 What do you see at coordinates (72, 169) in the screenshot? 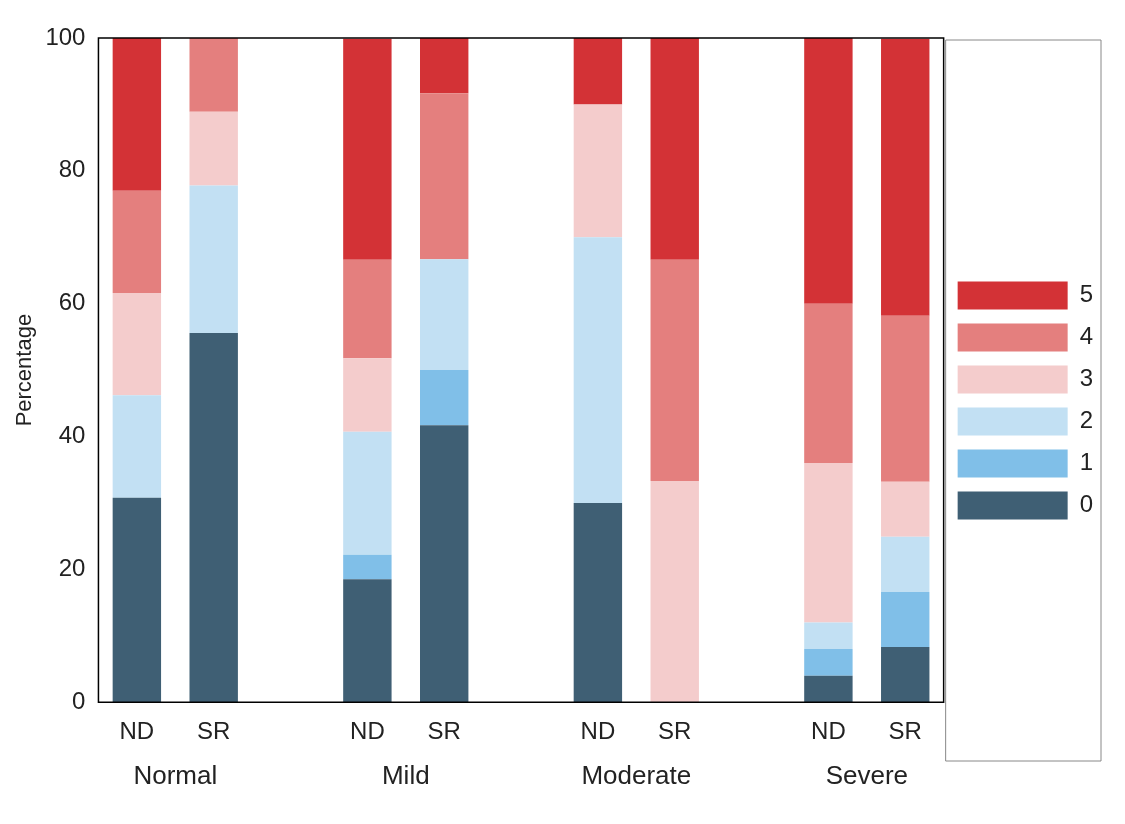
I see `y-tick-label: 80` at bounding box center [72, 169].